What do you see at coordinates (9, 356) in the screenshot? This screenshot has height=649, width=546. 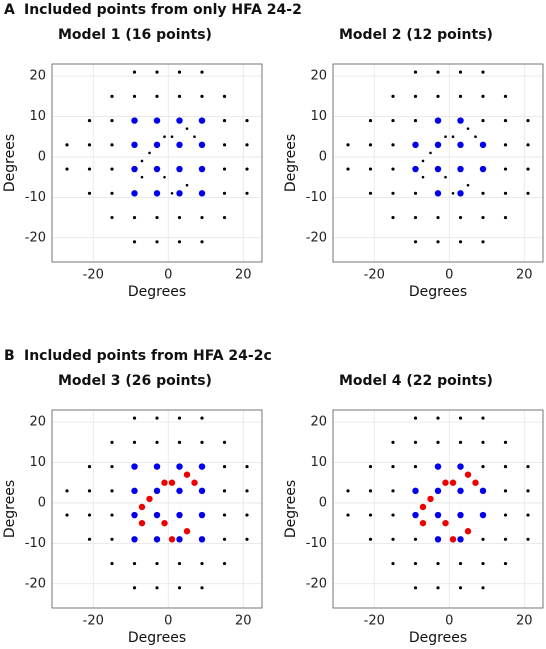 I see `section-letter: B` at bounding box center [9, 356].